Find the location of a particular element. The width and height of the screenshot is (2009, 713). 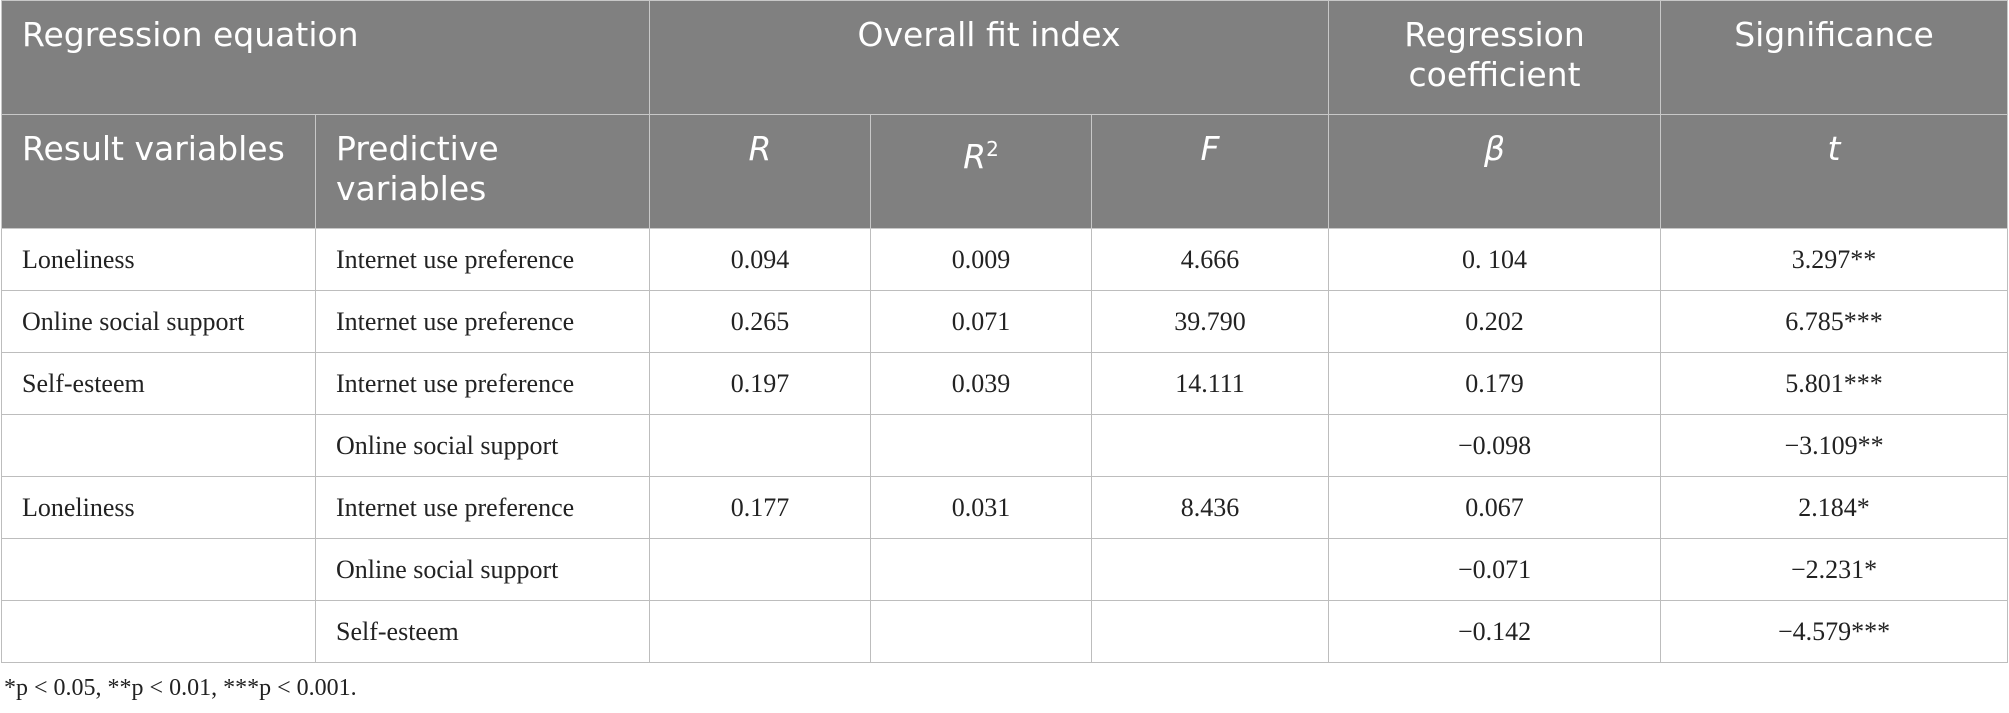

table-cell: 3.297** is located at coordinates (1834, 259).